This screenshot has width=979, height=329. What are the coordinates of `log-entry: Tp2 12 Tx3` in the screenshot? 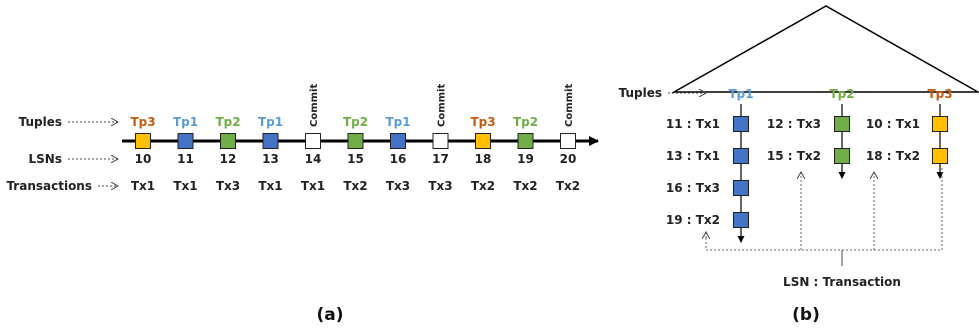 It's located at (227, 154).